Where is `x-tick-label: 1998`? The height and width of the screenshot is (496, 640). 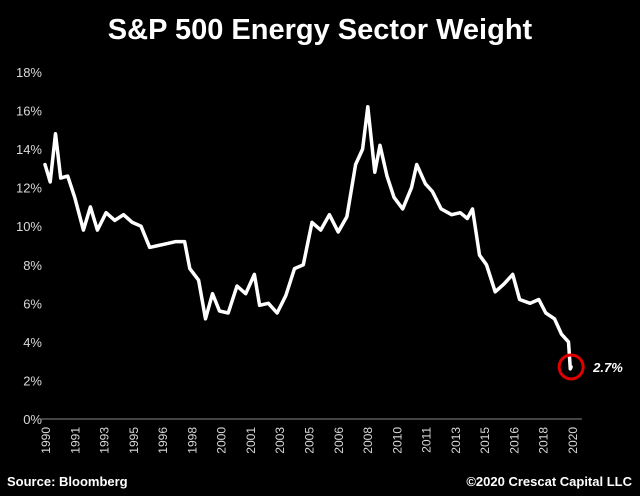 x-tick-label: 1998 is located at coordinates (192, 440).